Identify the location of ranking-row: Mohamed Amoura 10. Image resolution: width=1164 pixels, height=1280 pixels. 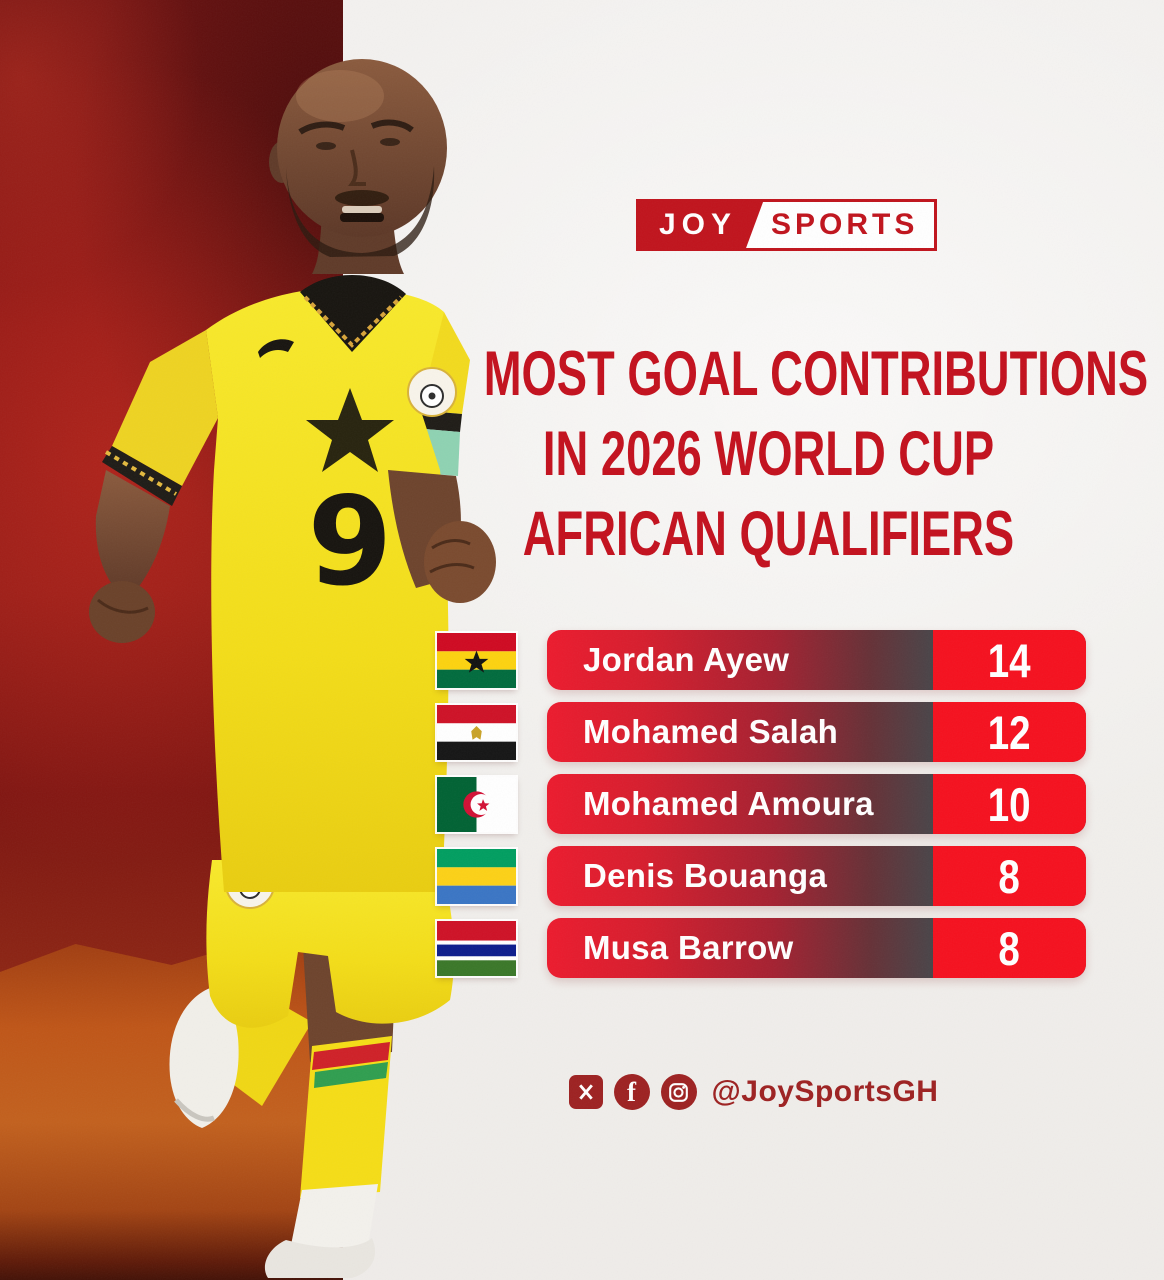
(761, 804).